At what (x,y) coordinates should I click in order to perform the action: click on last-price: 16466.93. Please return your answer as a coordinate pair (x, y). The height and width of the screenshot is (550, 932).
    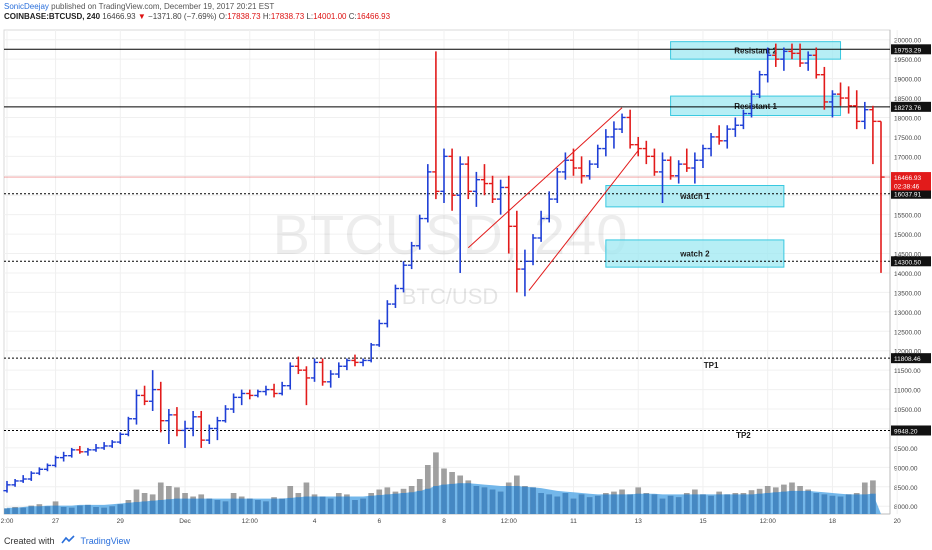
    Looking at the image, I should click on (119, 16).